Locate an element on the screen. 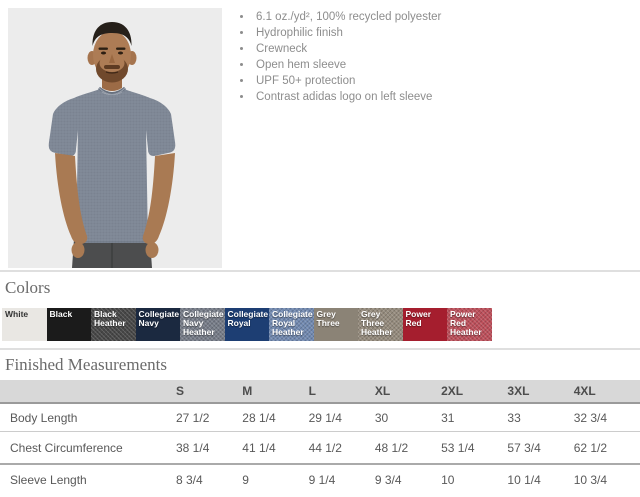  cell: 48 1/2 is located at coordinates (408, 448).